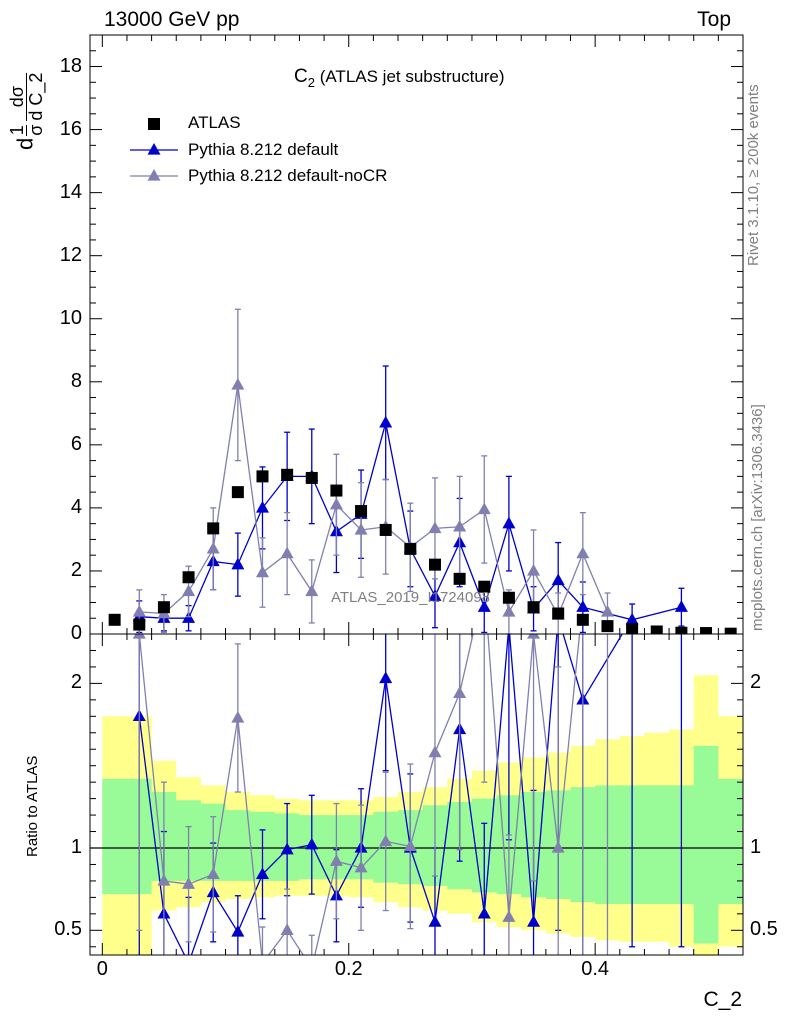 This screenshot has width=786, height=1024. What do you see at coordinates (70, 128) in the screenshot?
I see `y-tick-label: 16` at bounding box center [70, 128].